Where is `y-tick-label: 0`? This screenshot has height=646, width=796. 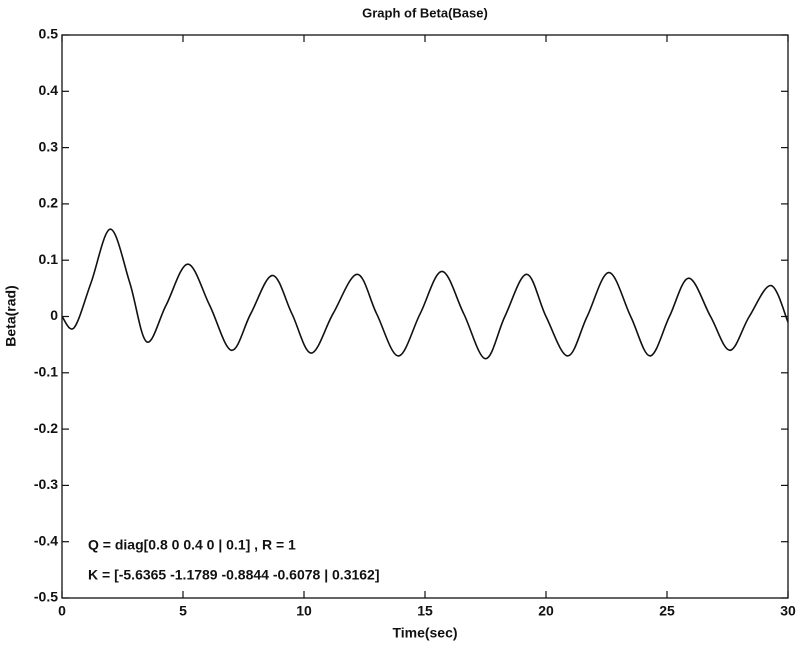
y-tick-label: 0 is located at coordinates (54, 315).